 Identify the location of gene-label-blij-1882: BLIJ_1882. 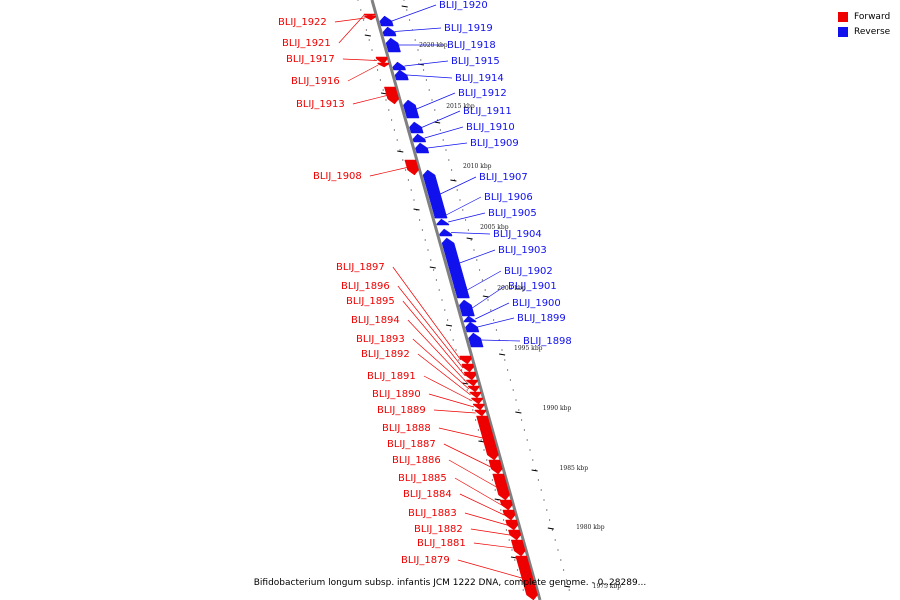
(438, 529).